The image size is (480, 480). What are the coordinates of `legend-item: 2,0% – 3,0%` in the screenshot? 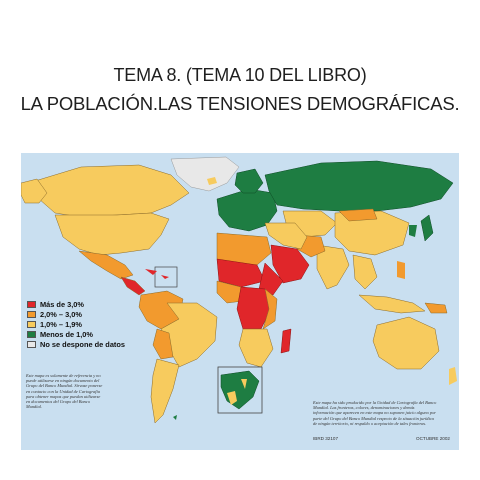 It's located at (76, 314).